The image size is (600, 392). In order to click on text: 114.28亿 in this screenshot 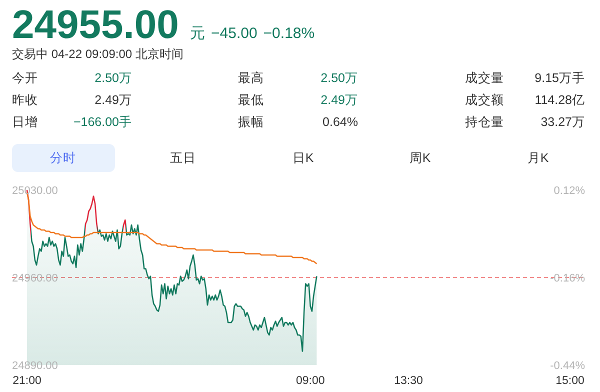, I will do `click(559, 100)`.